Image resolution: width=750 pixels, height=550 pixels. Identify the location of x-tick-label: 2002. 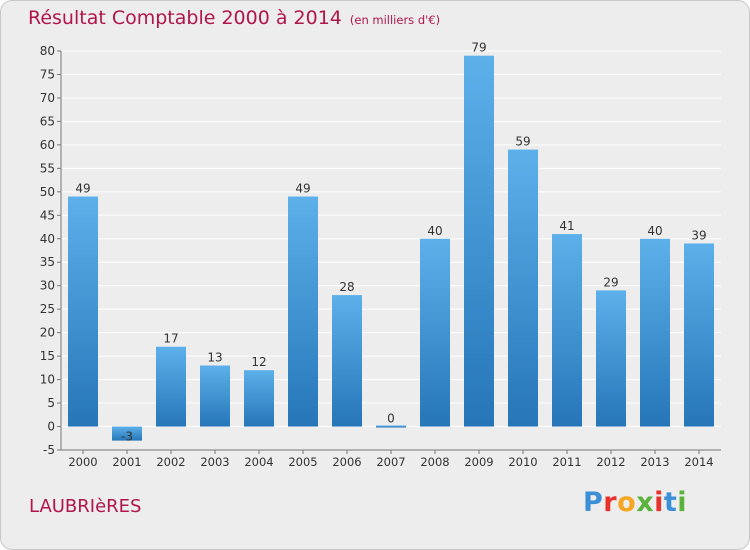
(170, 462).